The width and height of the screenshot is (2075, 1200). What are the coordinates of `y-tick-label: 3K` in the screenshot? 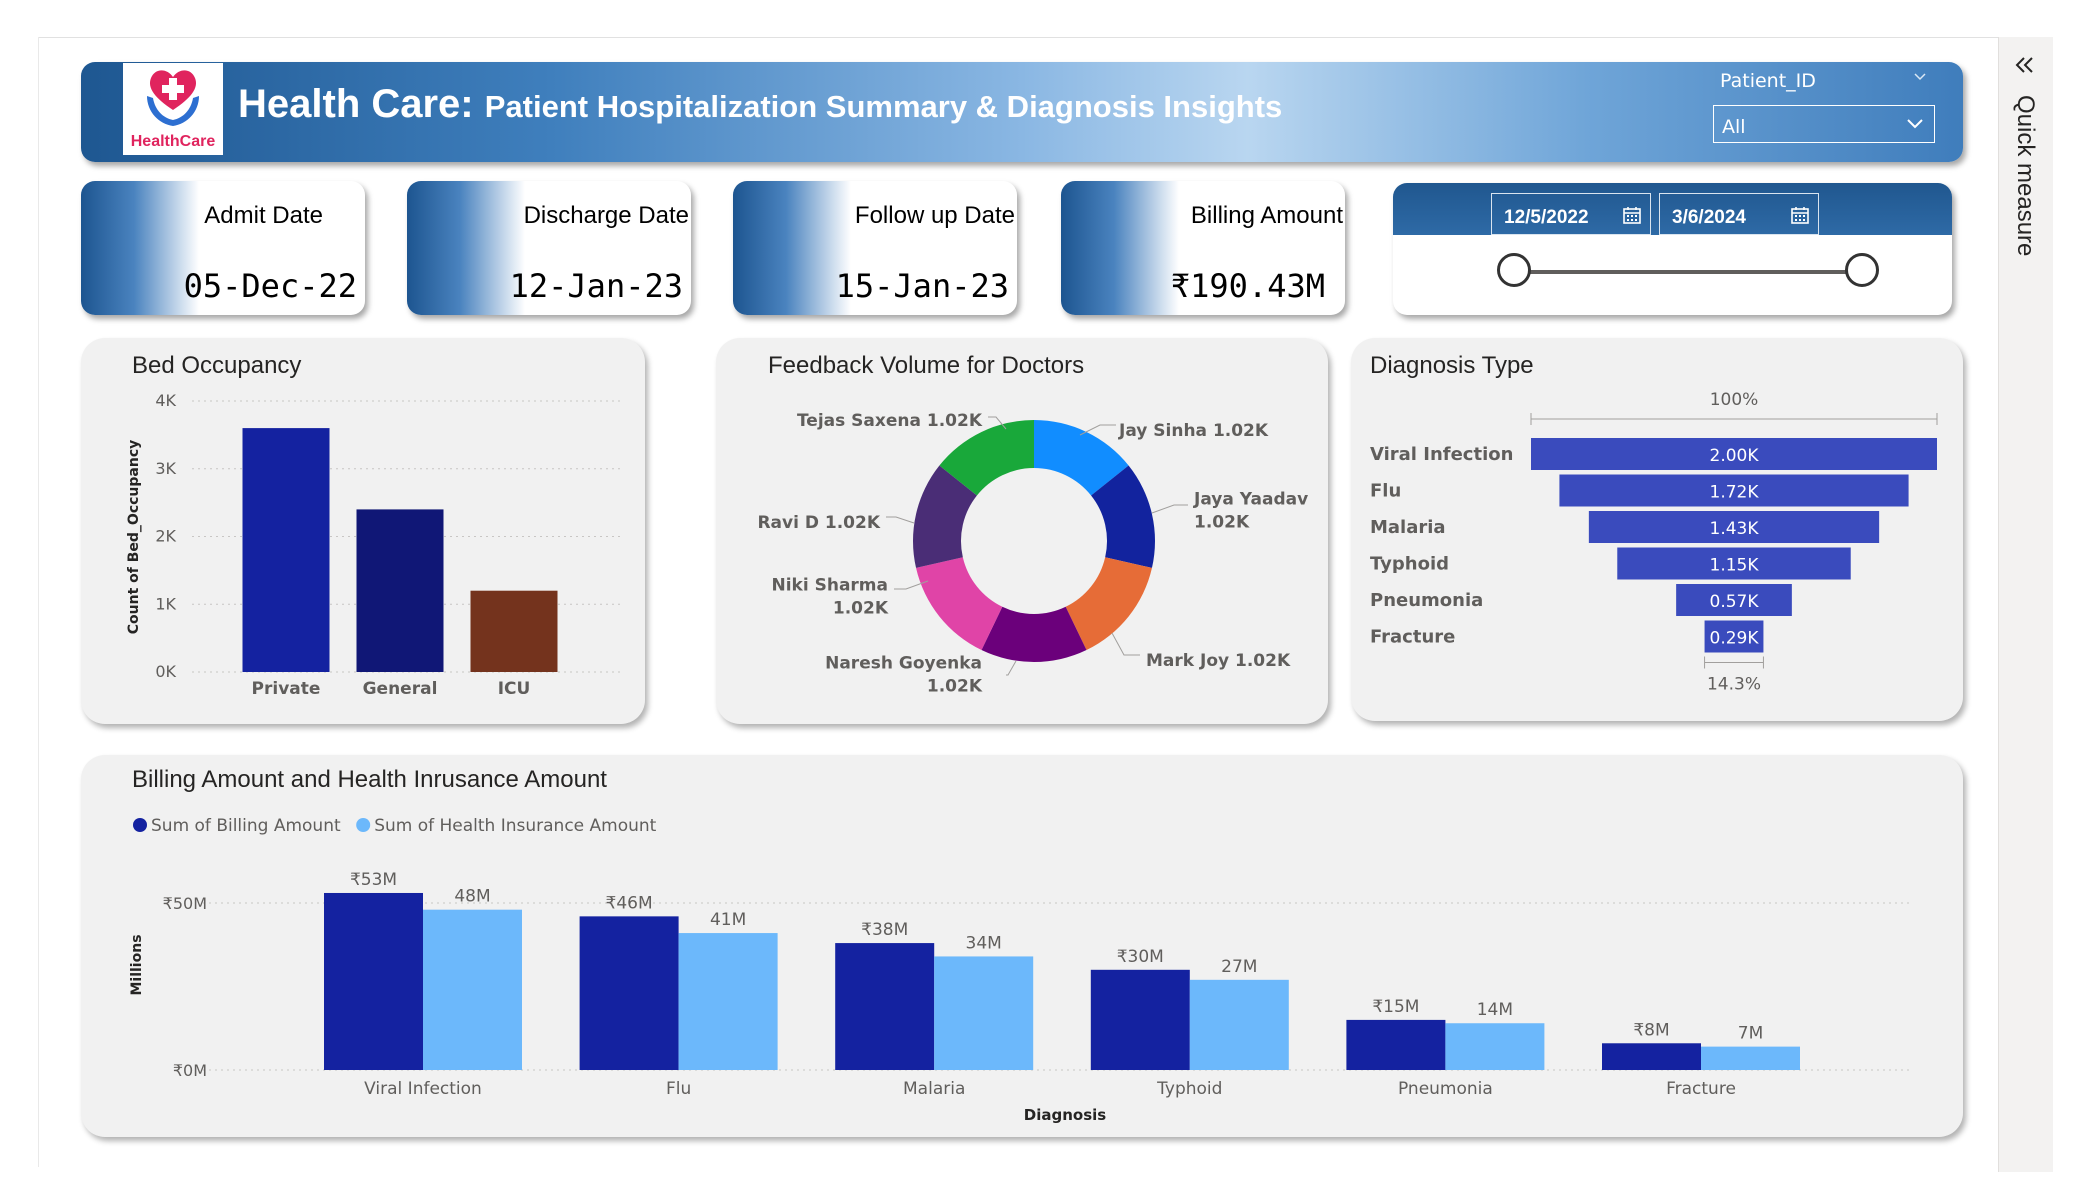 It's located at (165, 468).